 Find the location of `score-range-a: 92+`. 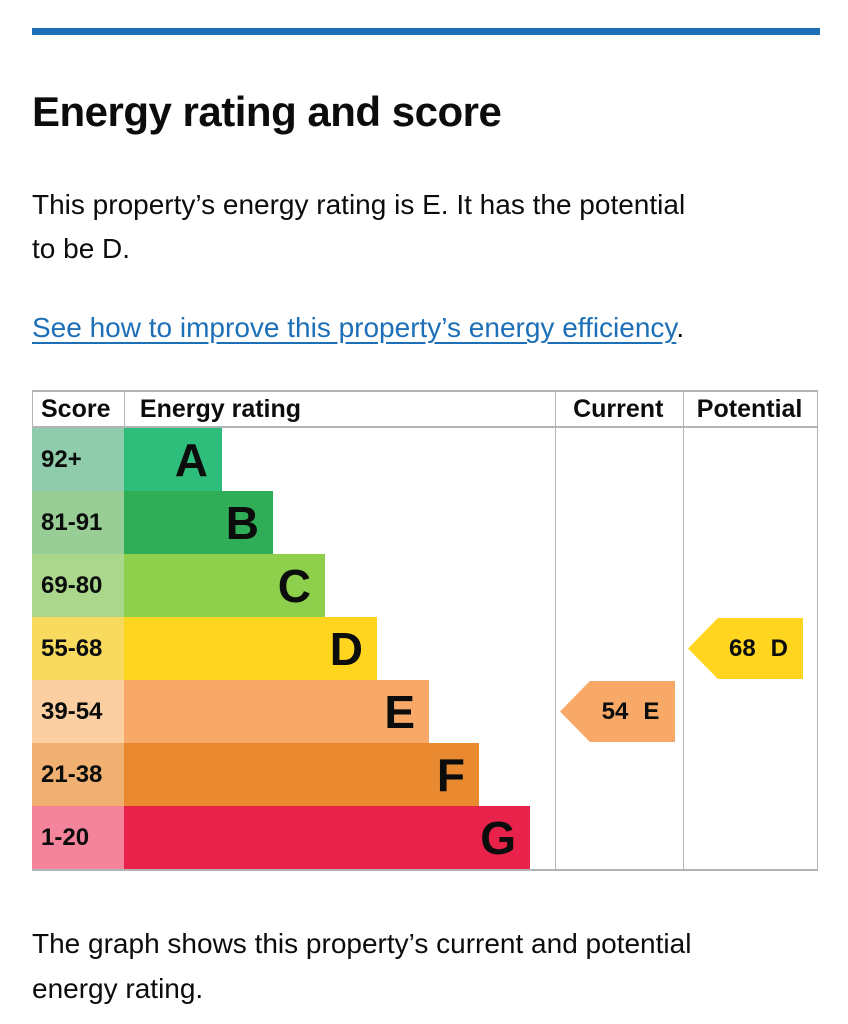

score-range-a: 92+ is located at coordinates (78, 459).